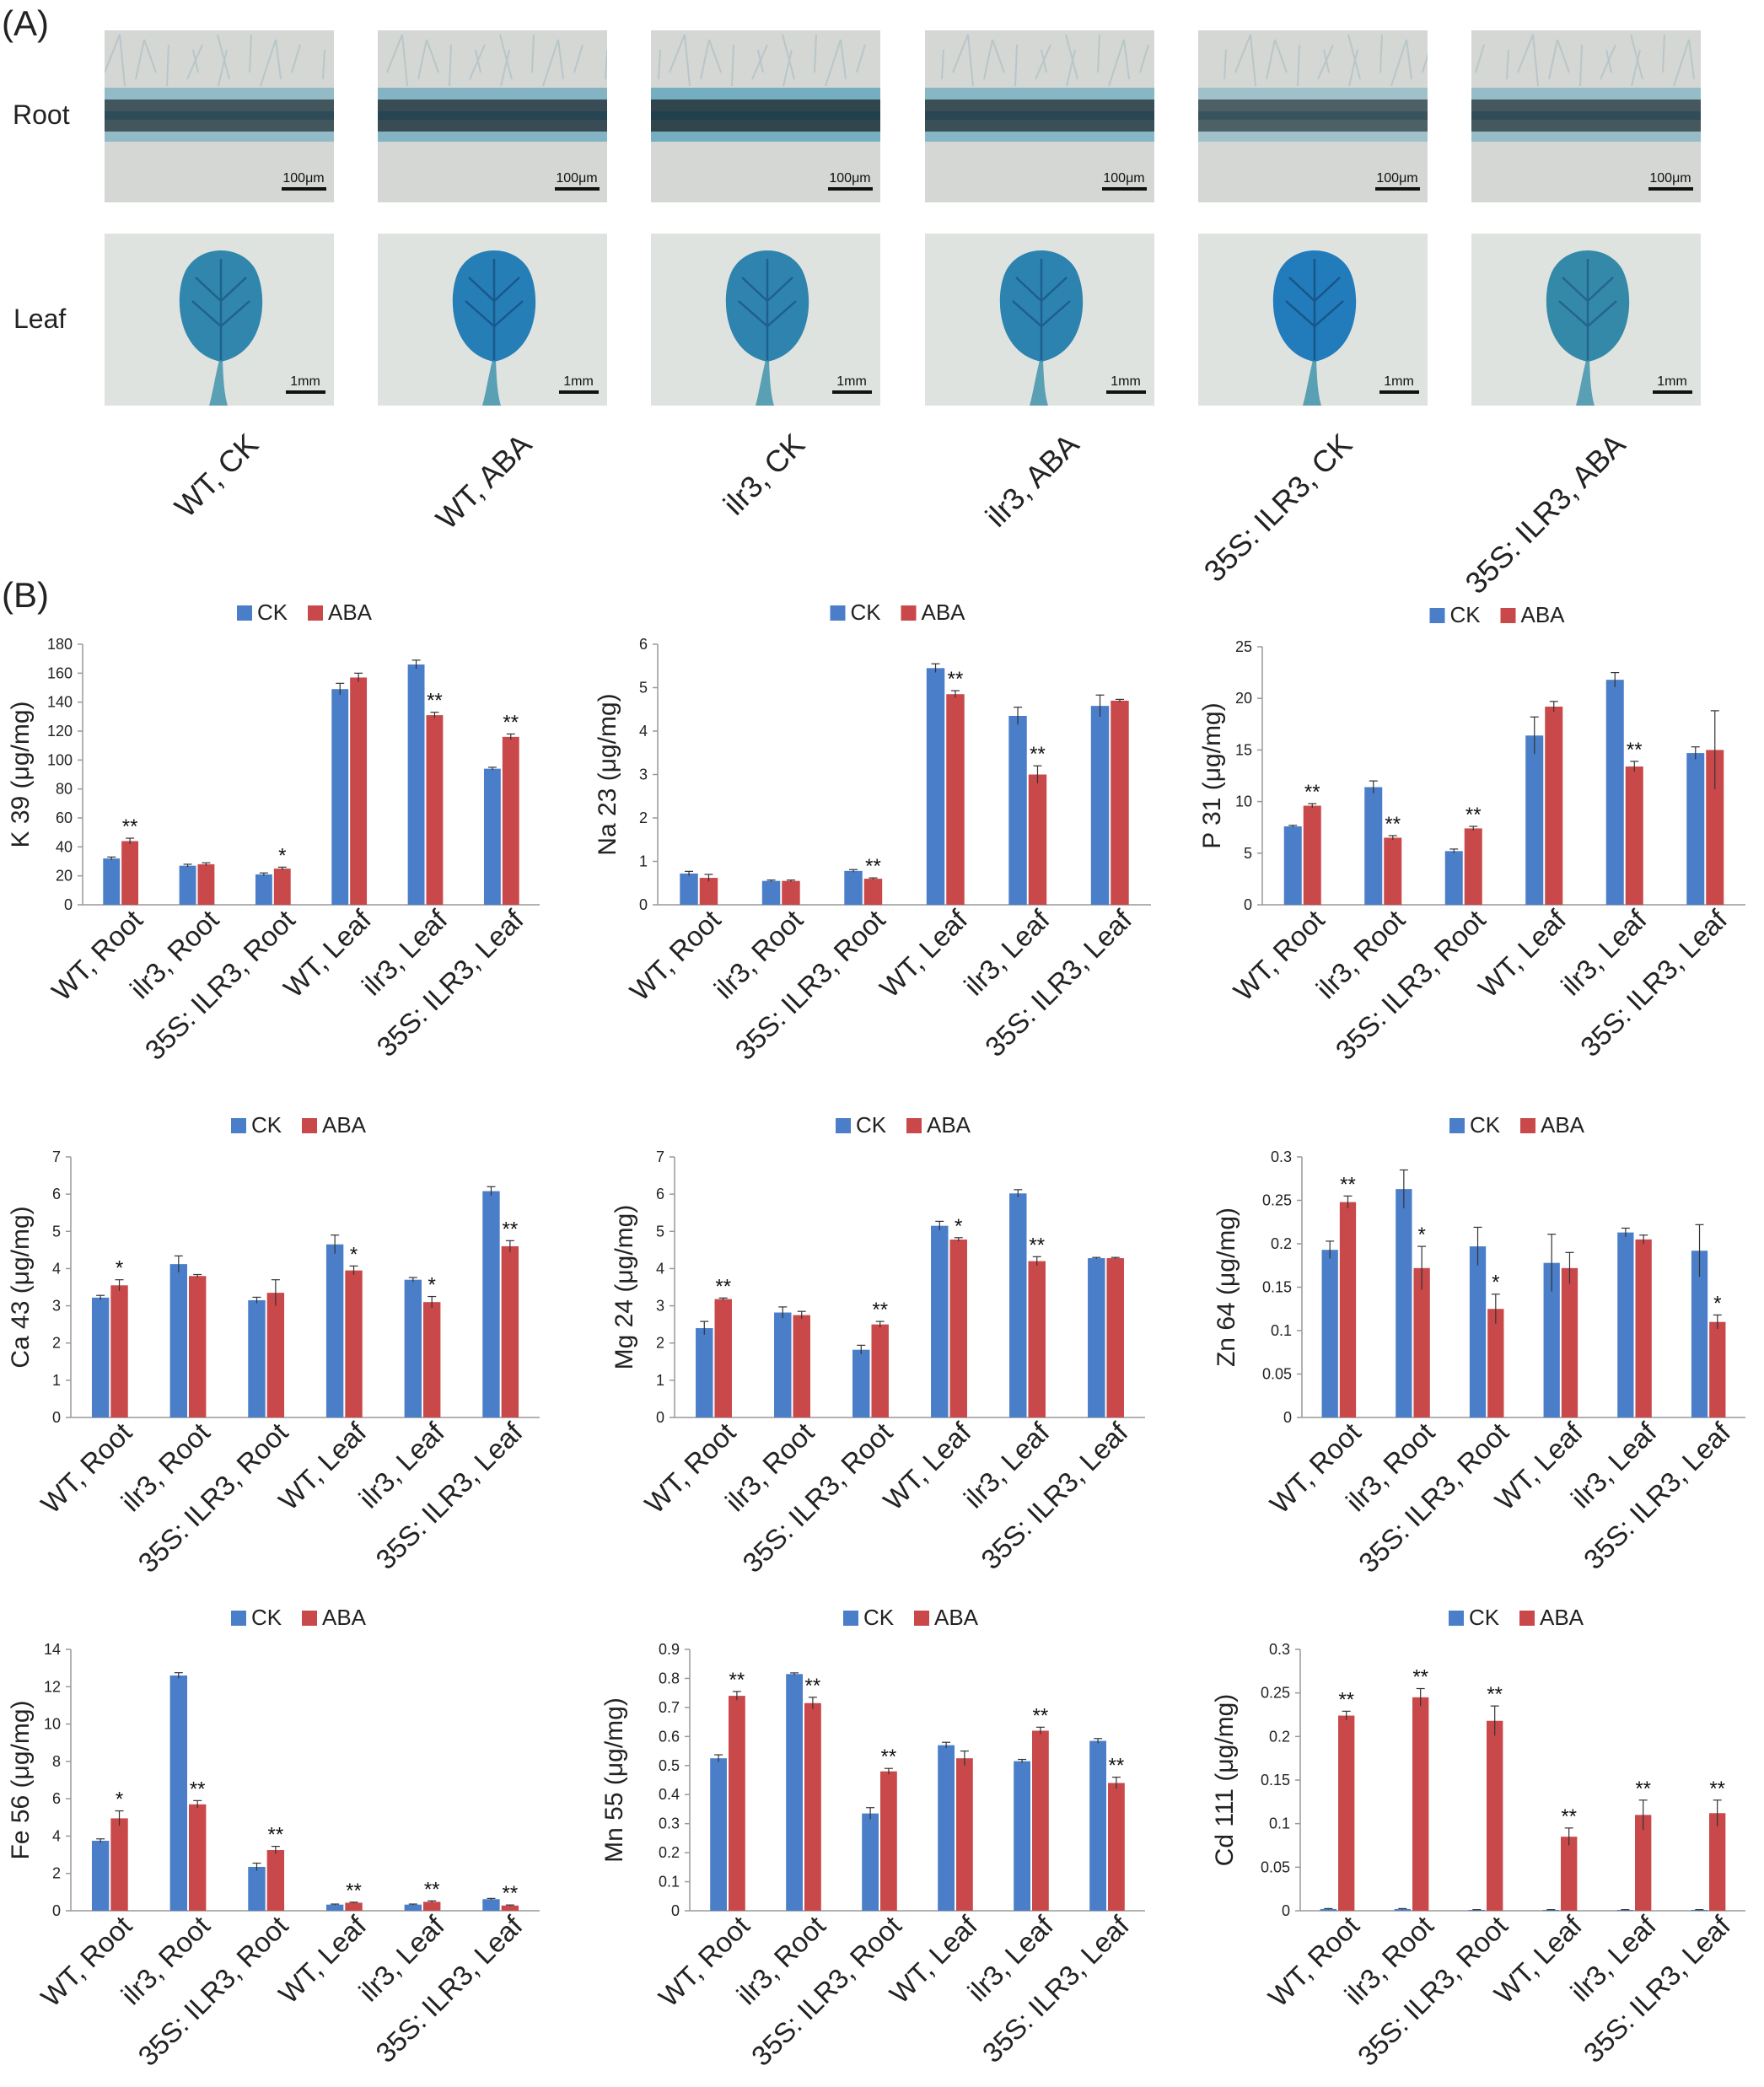 This screenshot has width=1764, height=2087. What do you see at coordinates (1281, 1243) in the screenshot?
I see `y-tick-label: 0.2` at bounding box center [1281, 1243].